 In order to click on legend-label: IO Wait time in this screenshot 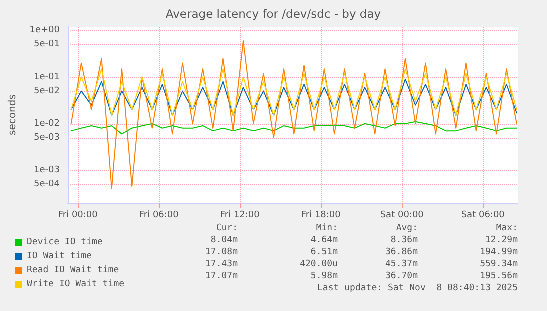, I will do `click(59, 257)`.